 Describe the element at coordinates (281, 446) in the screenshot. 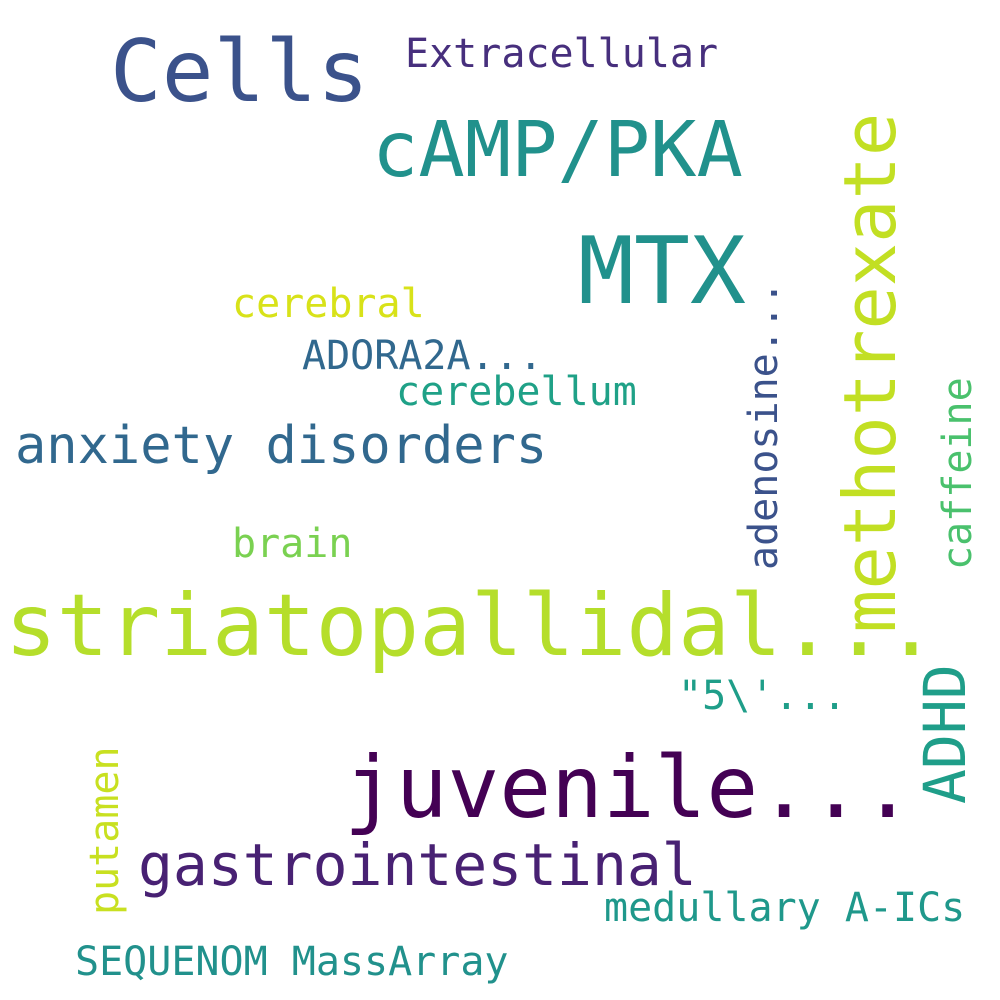

I see `word-anxiety-disorders: anxiety disorders` at that location.